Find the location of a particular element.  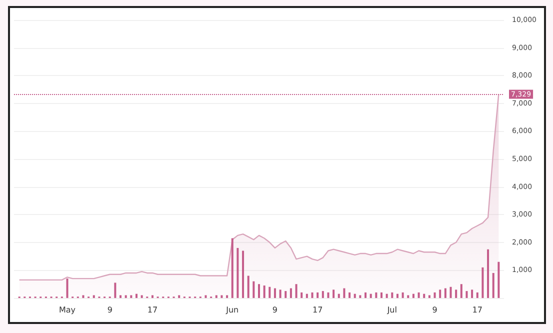

x-tick-label: Jun is located at coordinates (232, 310).